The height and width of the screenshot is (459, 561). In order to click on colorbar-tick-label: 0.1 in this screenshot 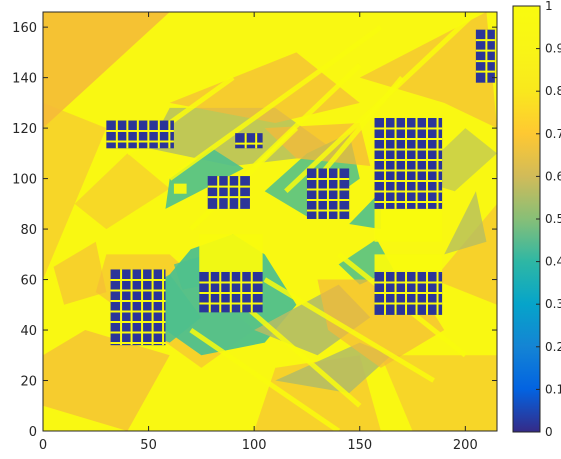, I will do `click(553, 389)`.